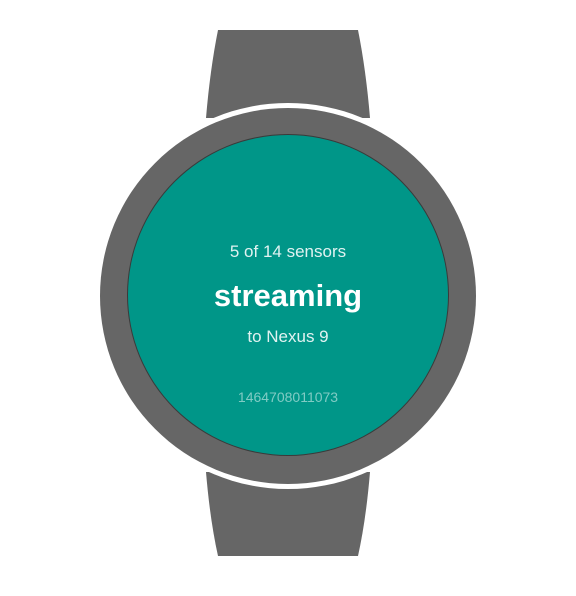  Describe the element at coordinates (288, 74) in the screenshot. I see `watch-strap-top` at that location.